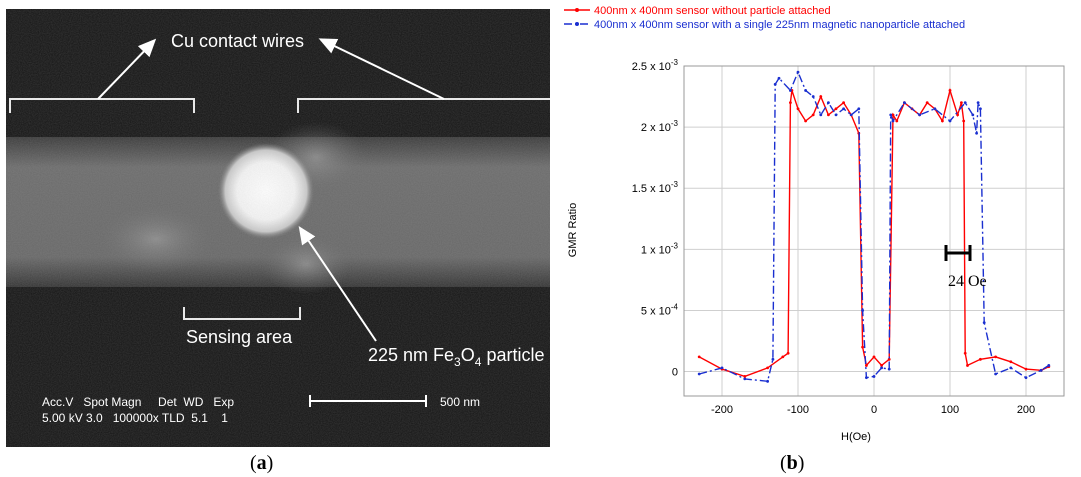 The height and width of the screenshot is (477, 1081). I want to click on left-contact-bracket, so click(102, 105).